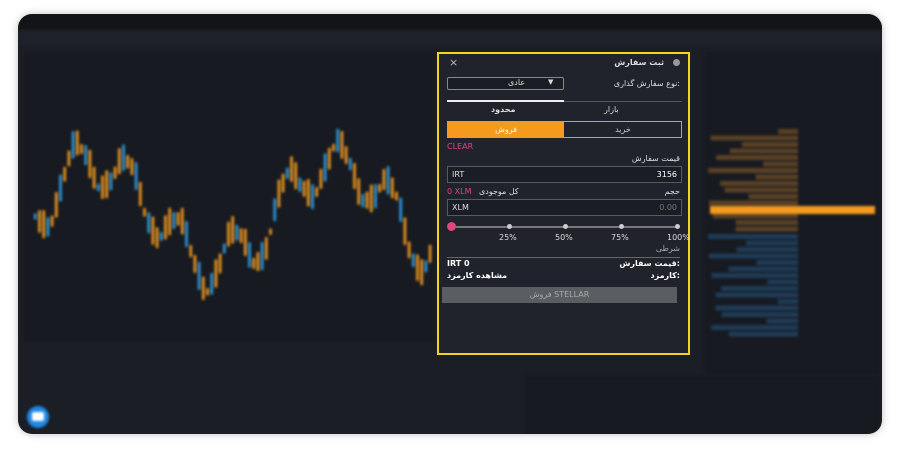 The width and height of the screenshot is (900, 450). Describe the element at coordinates (450, 38) in the screenshot. I see `sub-bar` at that location.